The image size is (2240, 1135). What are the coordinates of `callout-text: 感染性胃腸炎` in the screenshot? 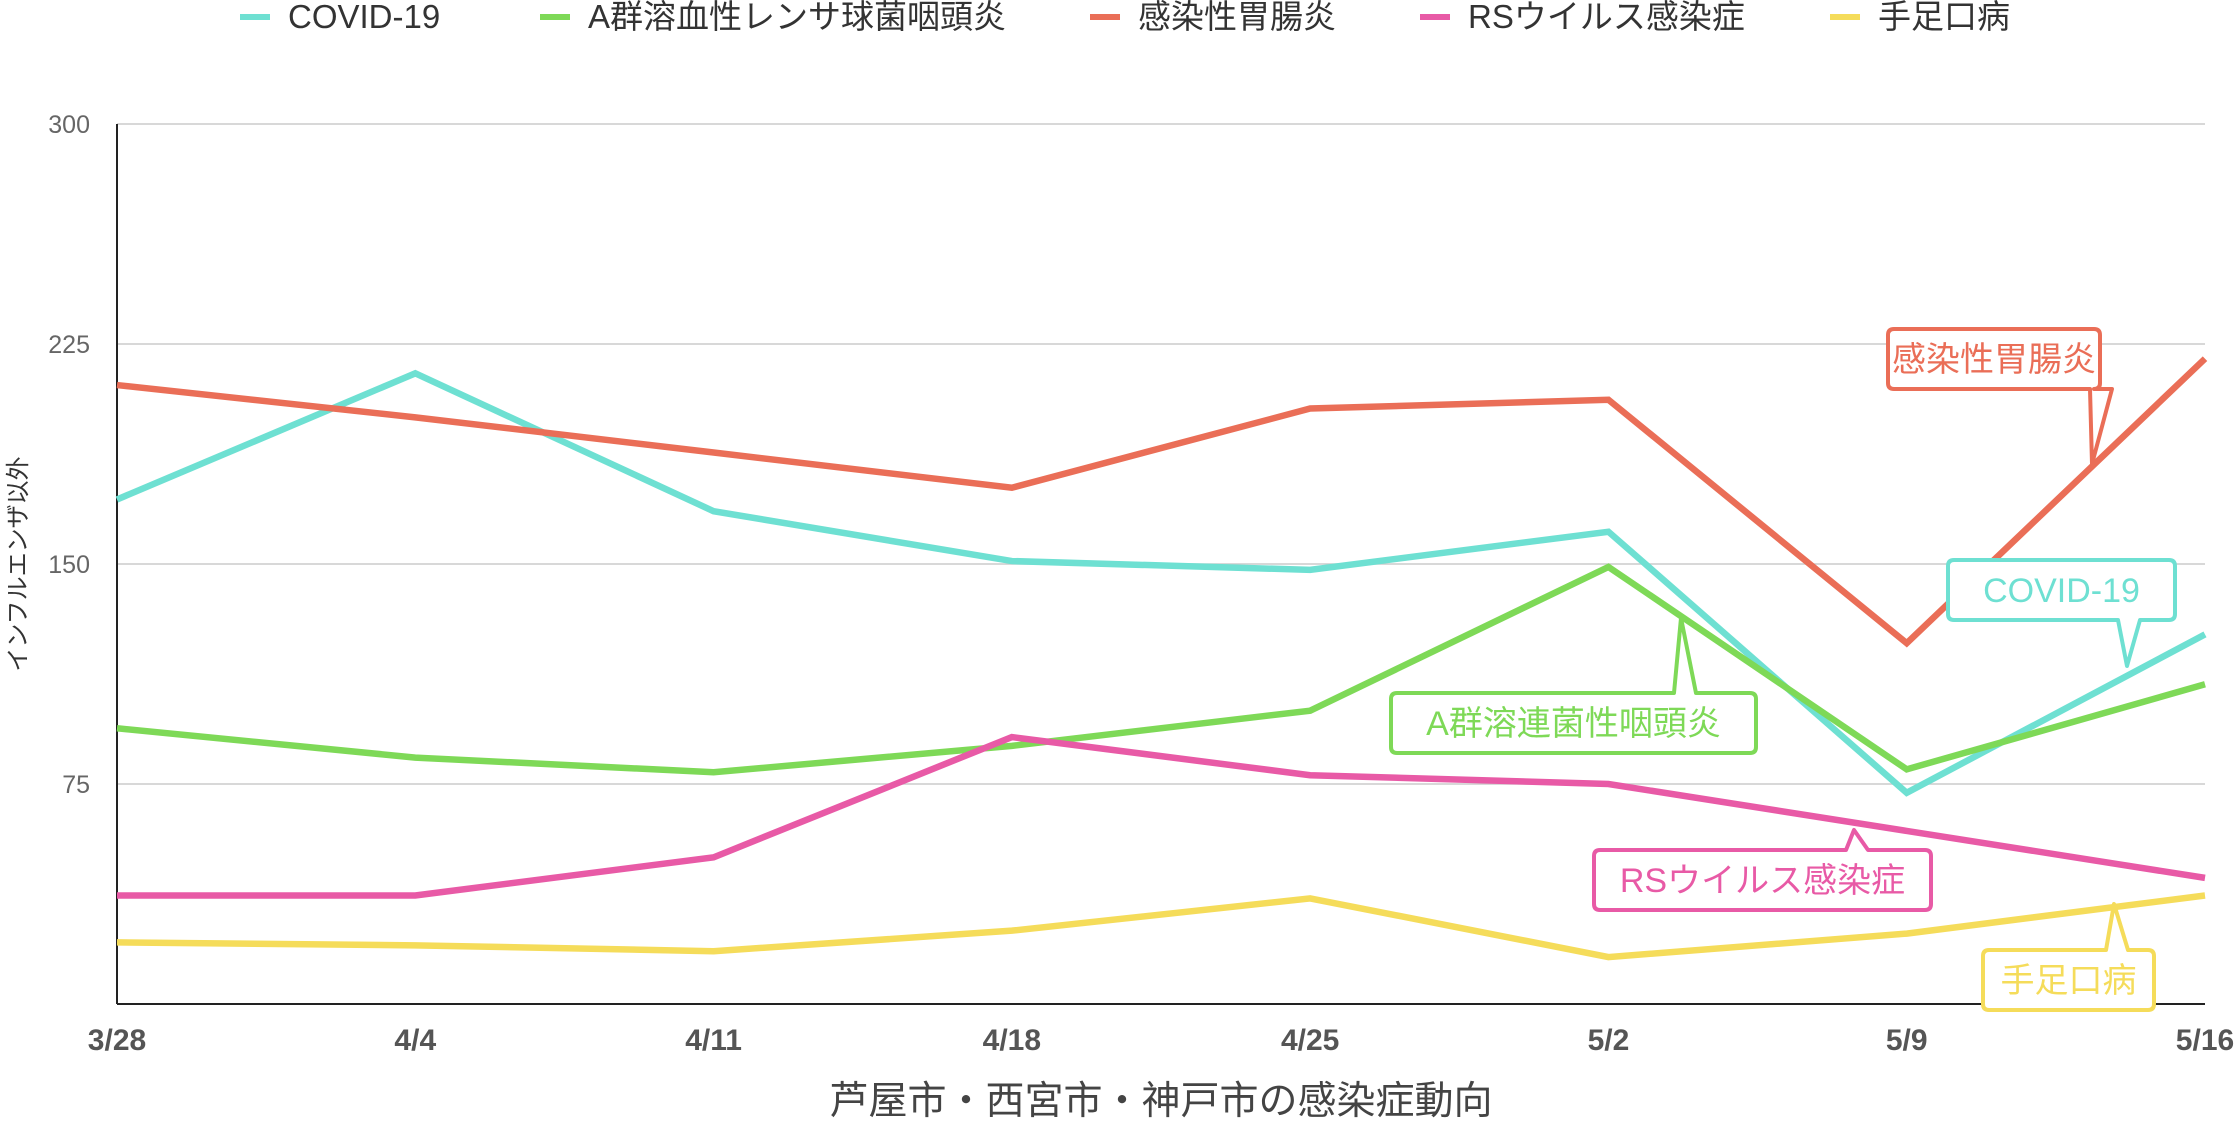 It's located at (1994, 360).